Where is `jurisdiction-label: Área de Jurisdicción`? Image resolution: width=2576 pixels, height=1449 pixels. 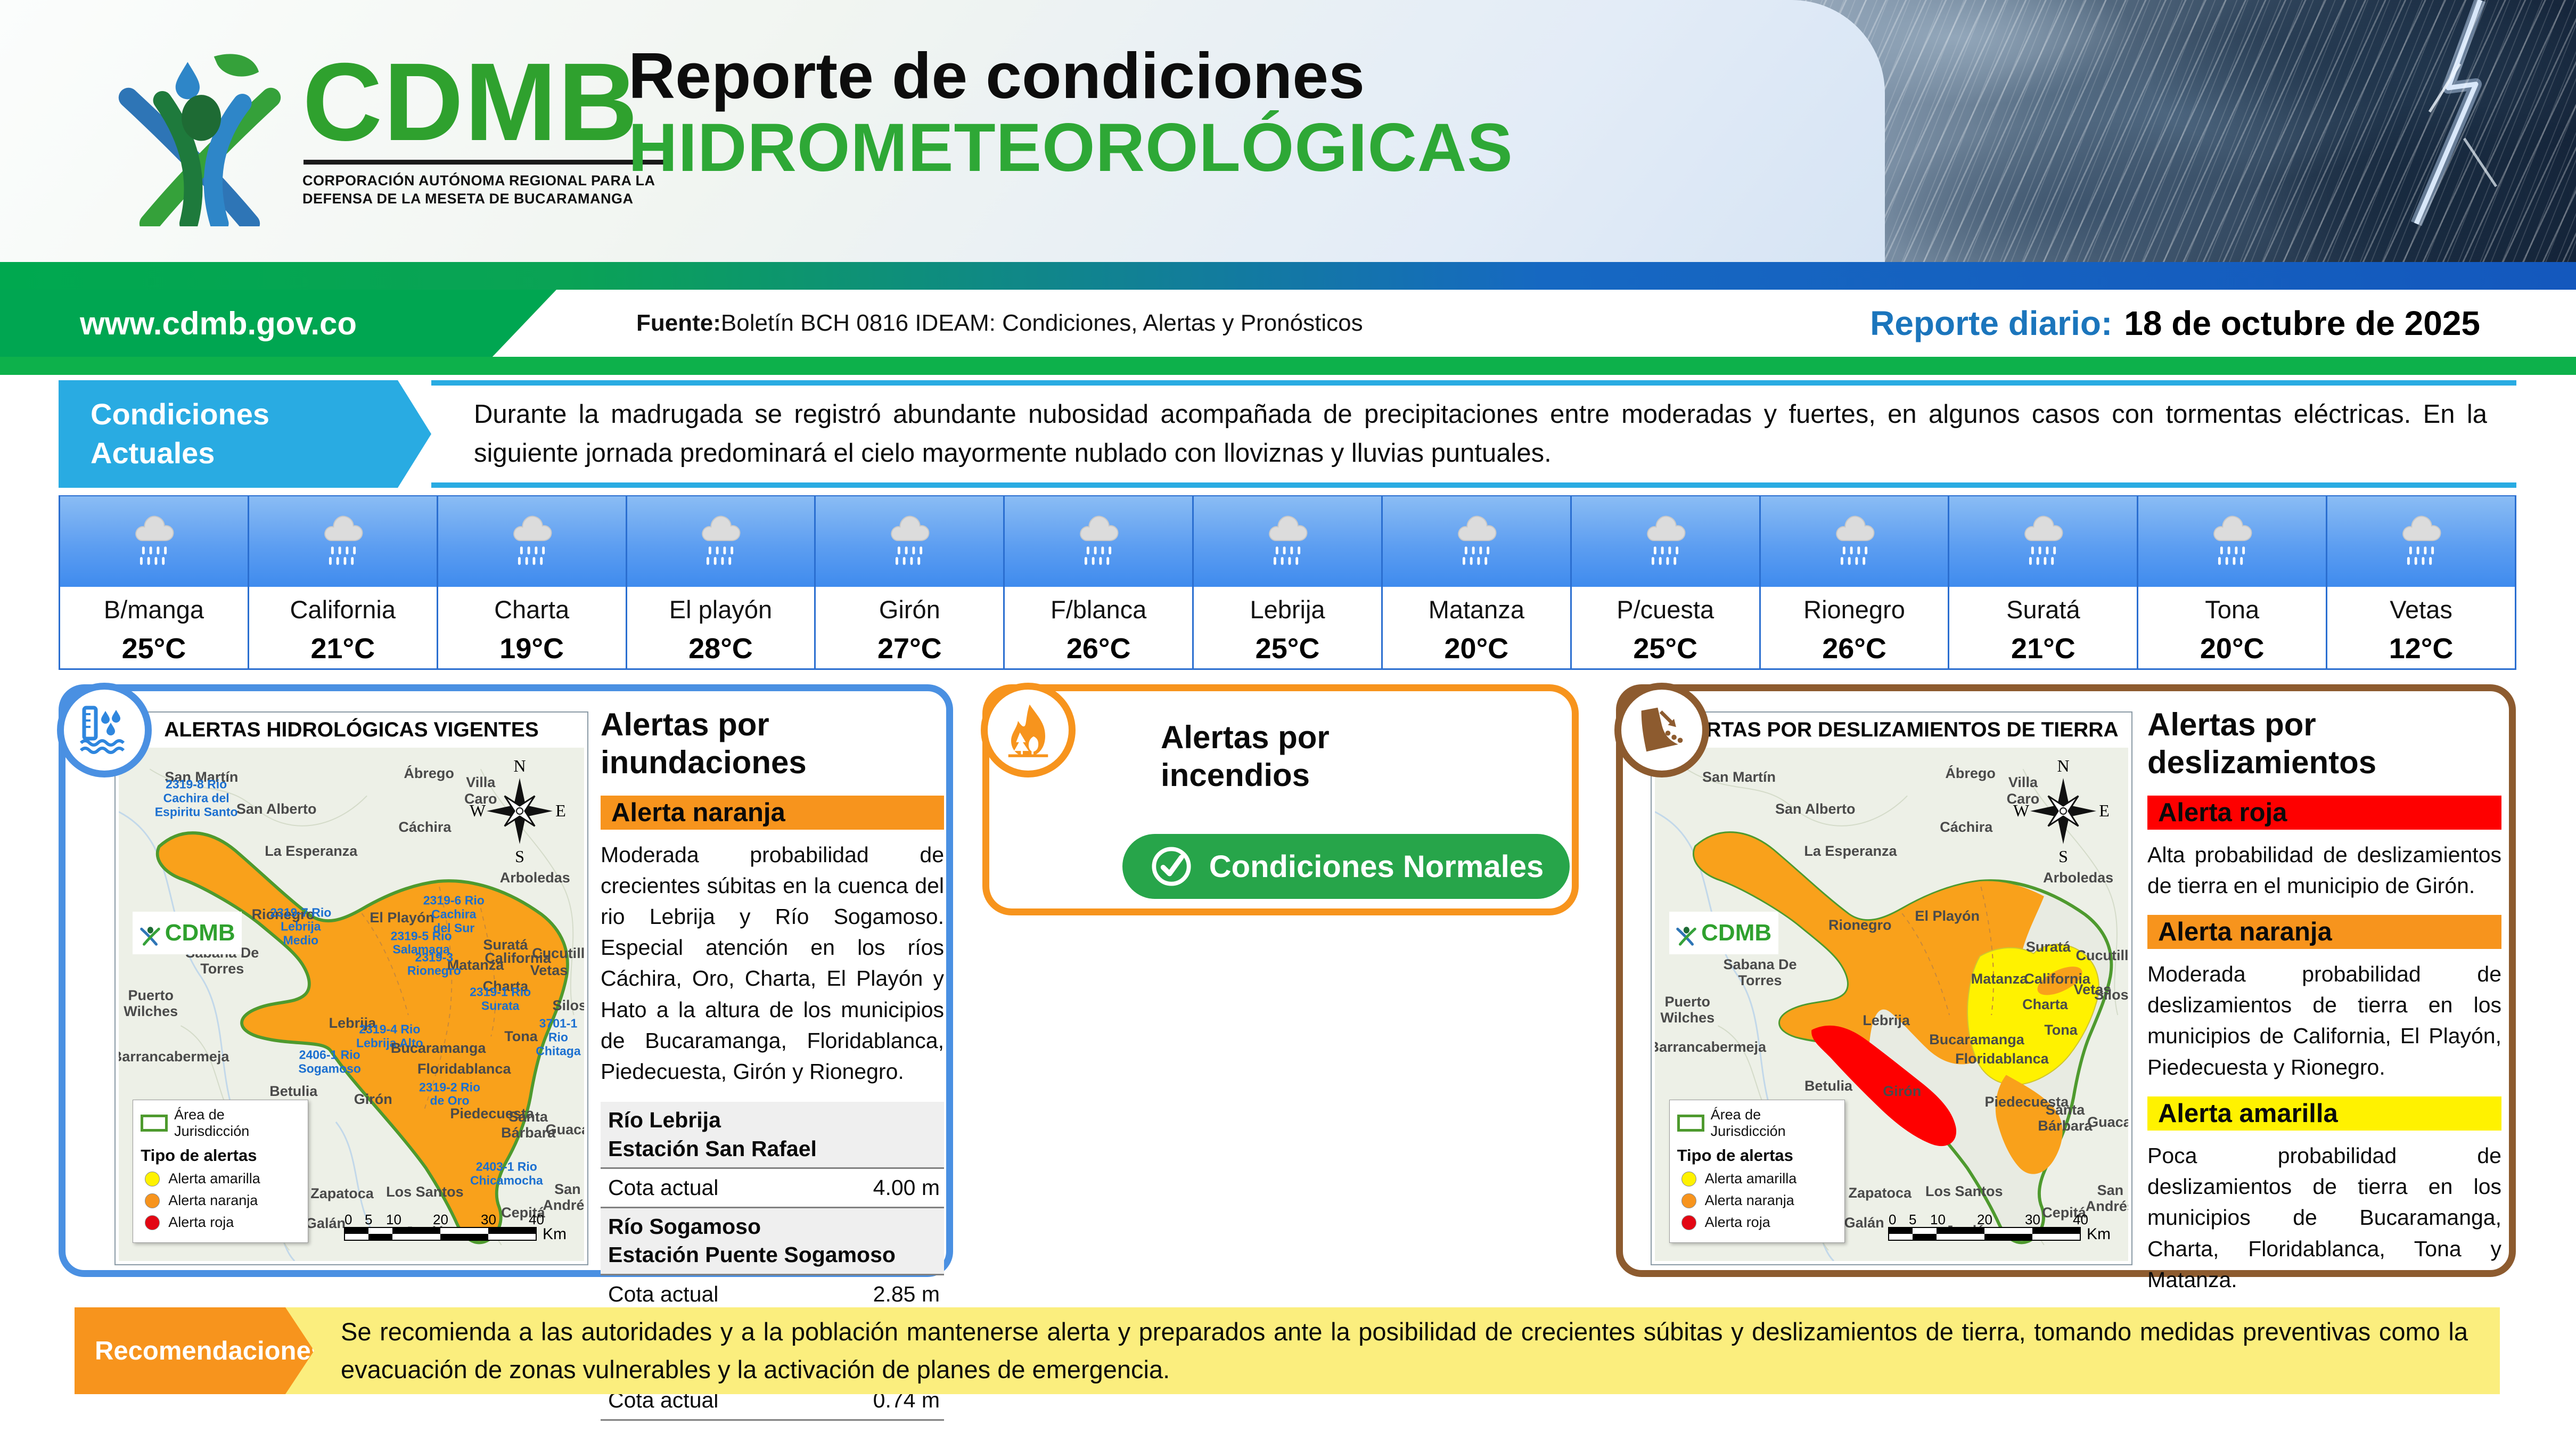 jurisdiction-label: Área de Jurisdicción is located at coordinates (212, 1123).